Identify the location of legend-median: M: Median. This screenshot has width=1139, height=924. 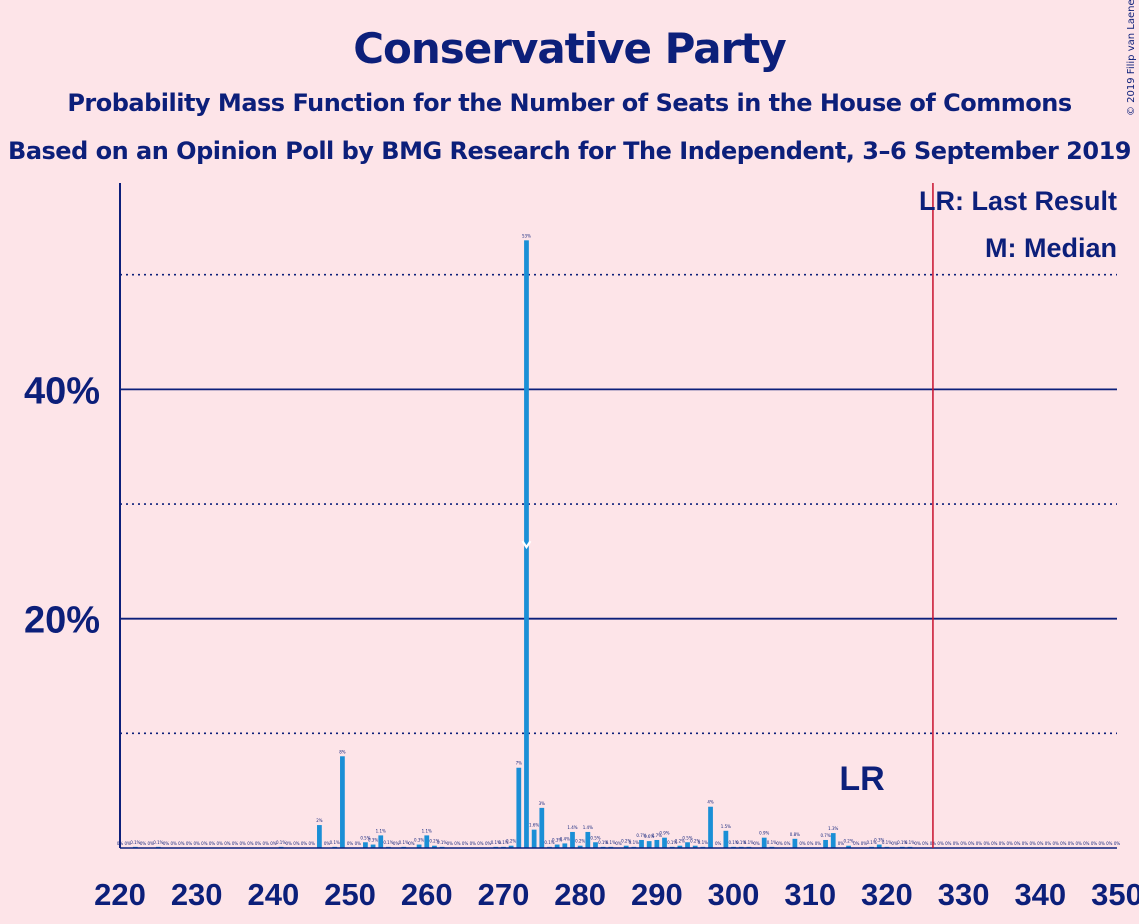
(1051, 248).